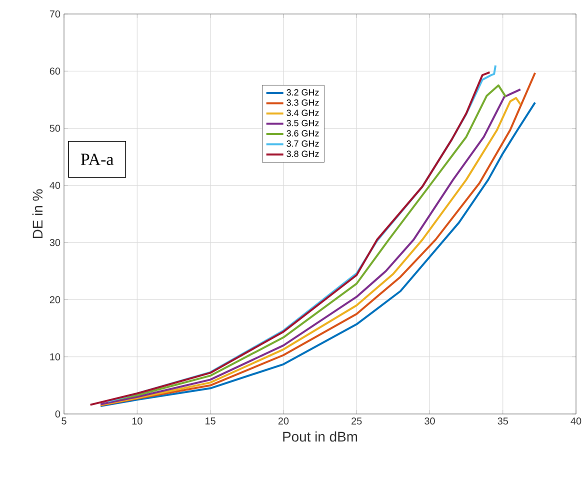 Image resolution: width=587 pixels, height=479 pixels. What do you see at coordinates (302, 92) in the screenshot?
I see `legend-label: 3.2 GHz` at bounding box center [302, 92].